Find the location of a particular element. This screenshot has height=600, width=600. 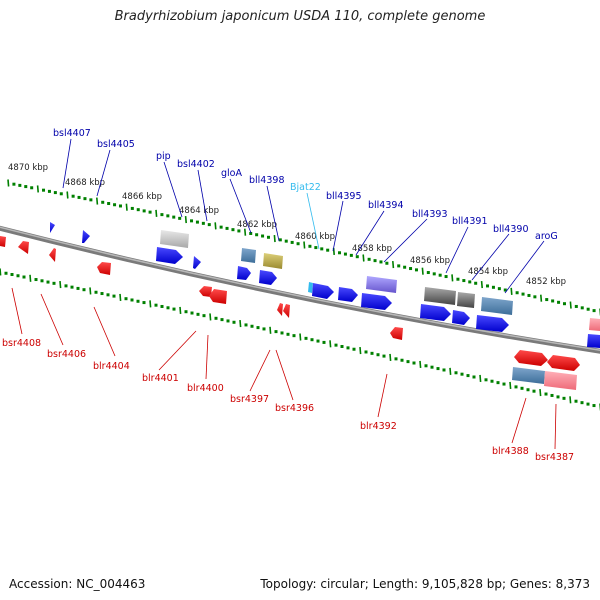

gene-label: bll4395 is located at coordinates (344, 196).